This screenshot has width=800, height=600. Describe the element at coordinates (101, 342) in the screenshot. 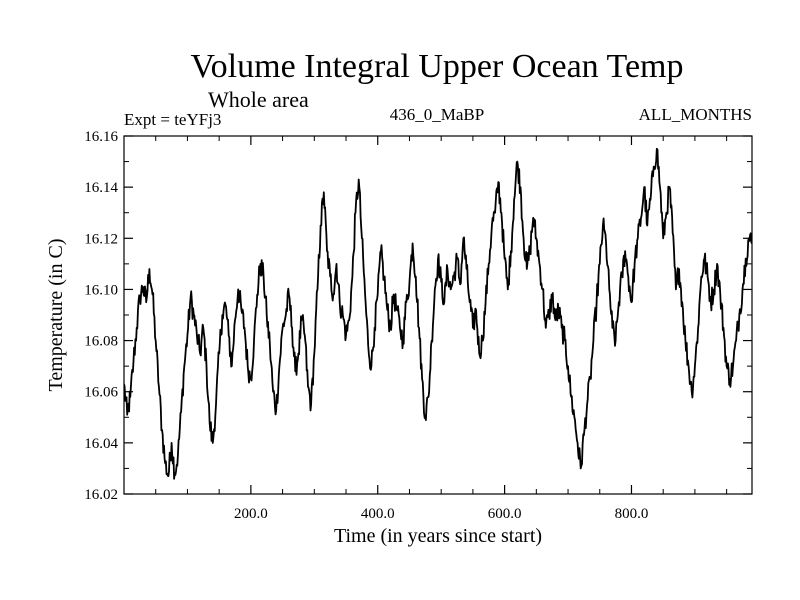

I see `y-tick-label: 16.08` at that location.